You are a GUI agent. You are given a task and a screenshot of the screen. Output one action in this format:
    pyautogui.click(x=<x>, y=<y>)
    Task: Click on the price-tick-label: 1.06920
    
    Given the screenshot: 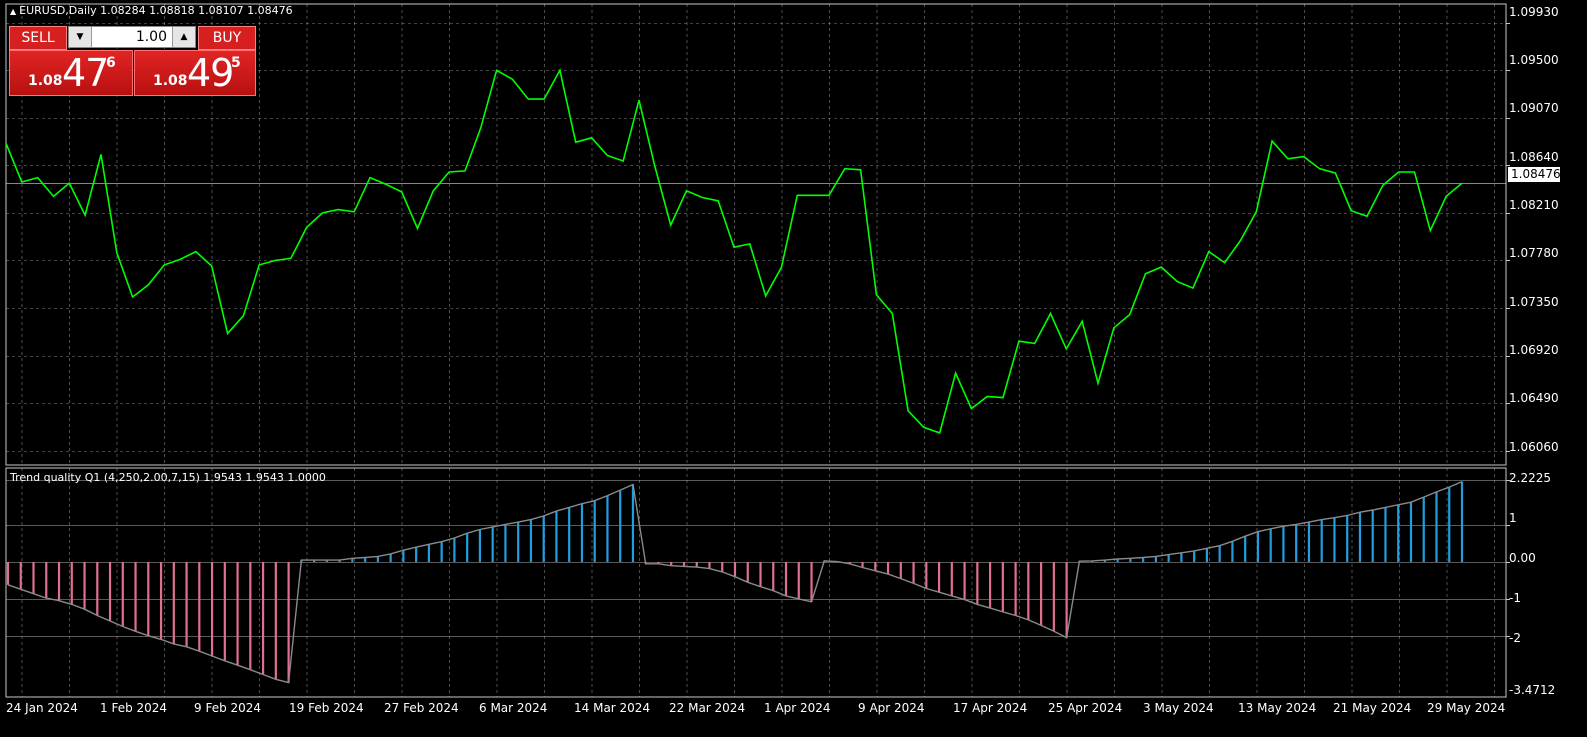 What is the action you would take?
    pyautogui.click(x=1534, y=350)
    